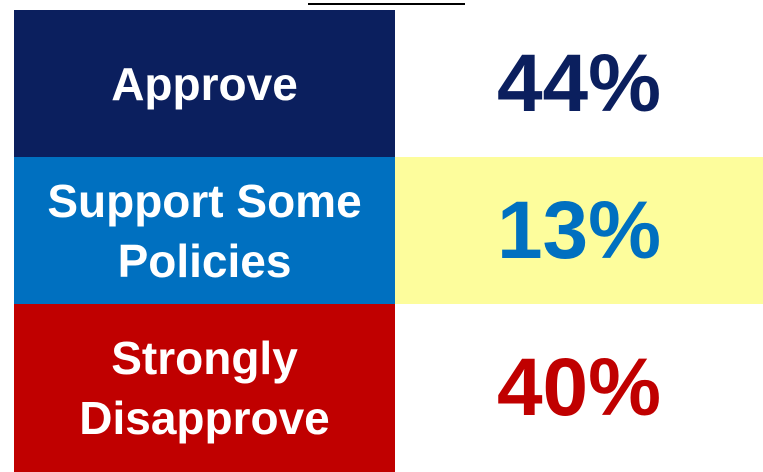  Describe the element at coordinates (386, 4) in the screenshot. I see `top-rule` at that location.